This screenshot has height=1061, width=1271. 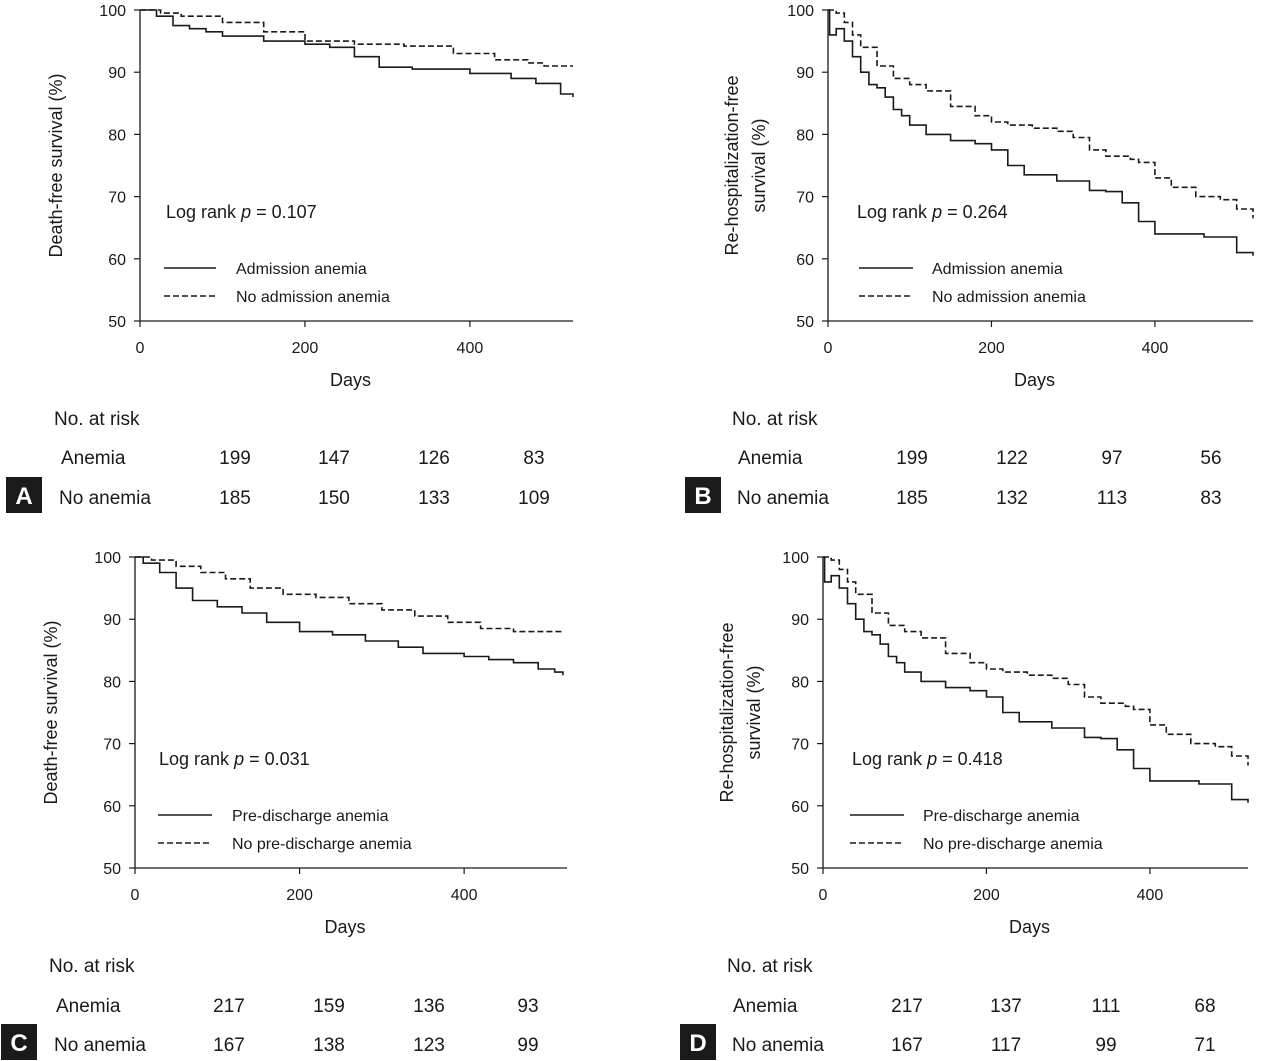 What do you see at coordinates (927, 759) in the screenshot?
I see `log-rank-annotation: Log rank p = 0.418` at bounding box center [927, 759].